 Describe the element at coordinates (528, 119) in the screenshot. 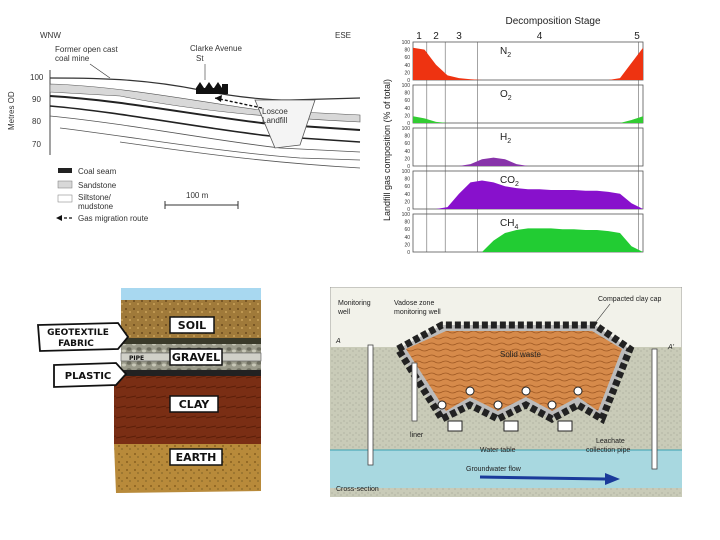

I see `gas-area-O2` at that location.